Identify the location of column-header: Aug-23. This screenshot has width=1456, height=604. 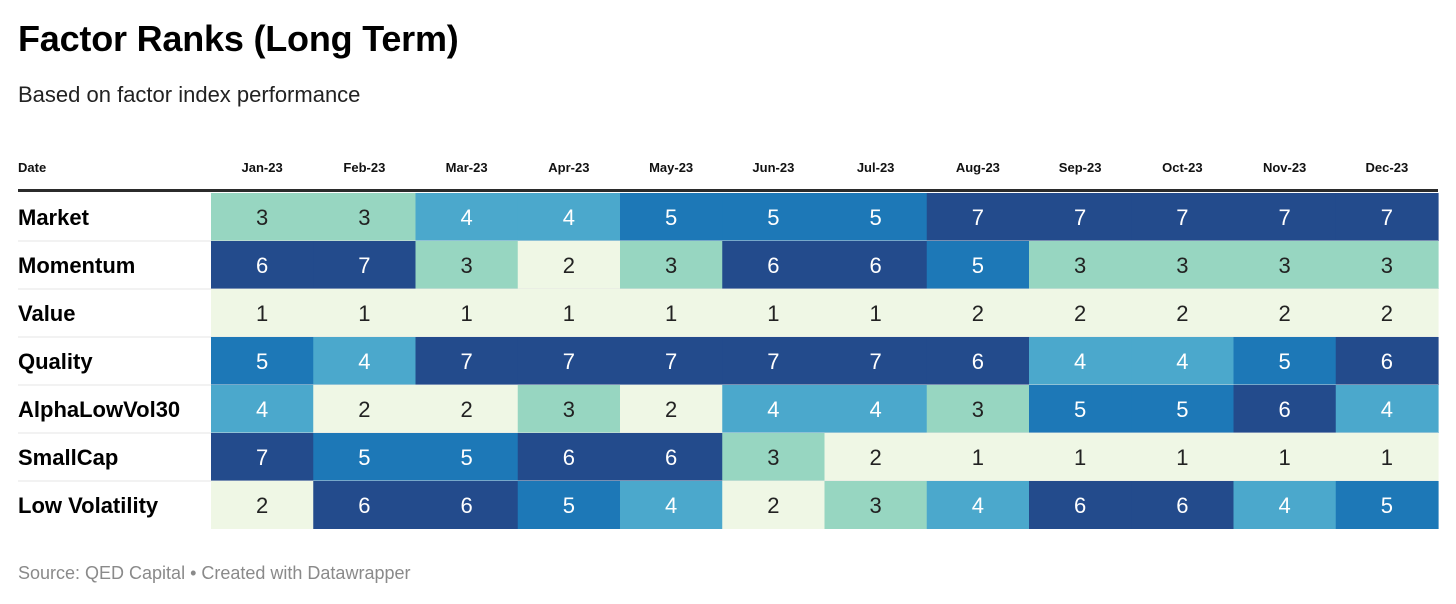
(978, 167).